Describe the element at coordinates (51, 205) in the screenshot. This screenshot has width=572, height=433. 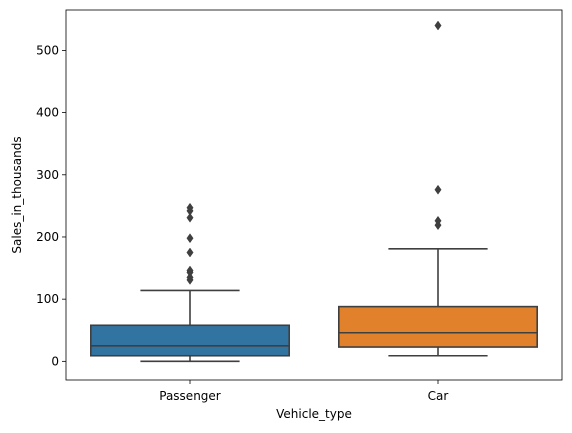
I see `y-axis: 0 100 200 300 400 500` at that location.